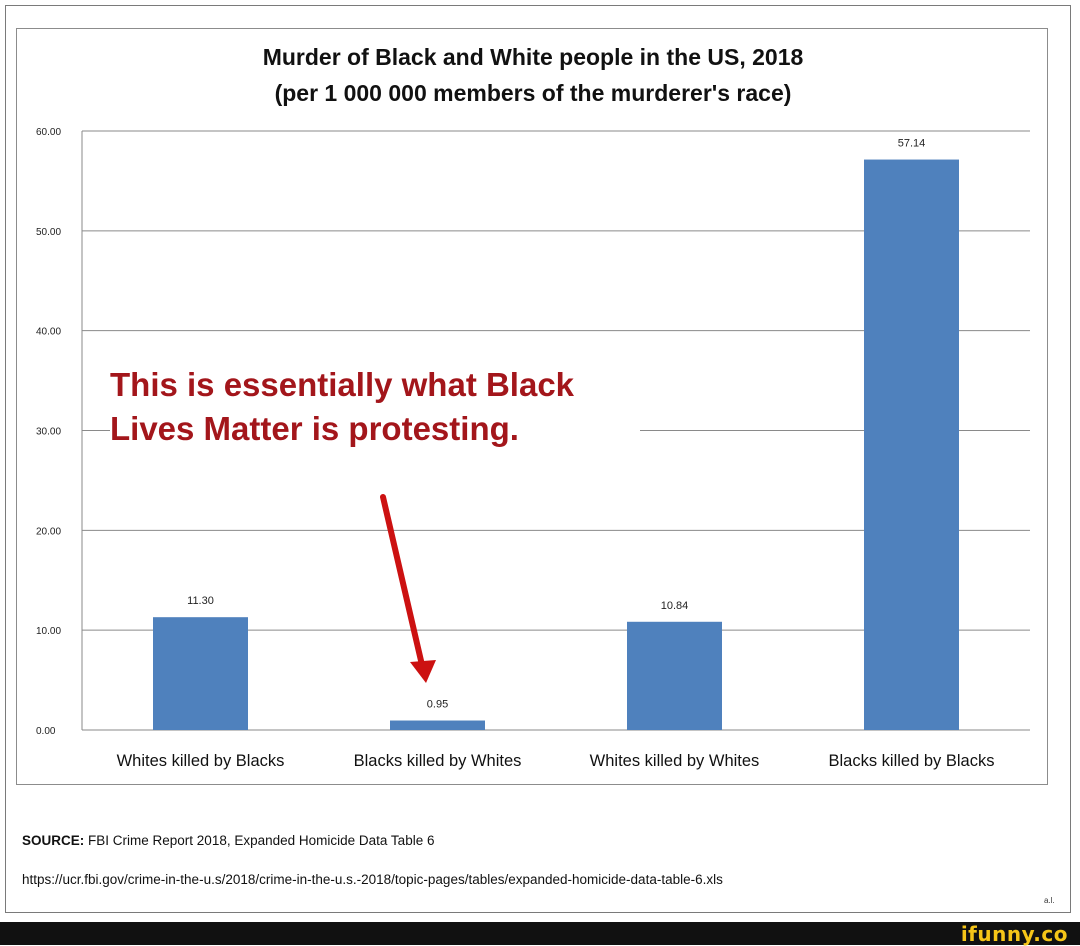 The width and height of the screenshot is (1080, 946). What do you see at coordinates (423, 671) in the screenshot?
I see `arrow-head` at bounding box center [423, 671].